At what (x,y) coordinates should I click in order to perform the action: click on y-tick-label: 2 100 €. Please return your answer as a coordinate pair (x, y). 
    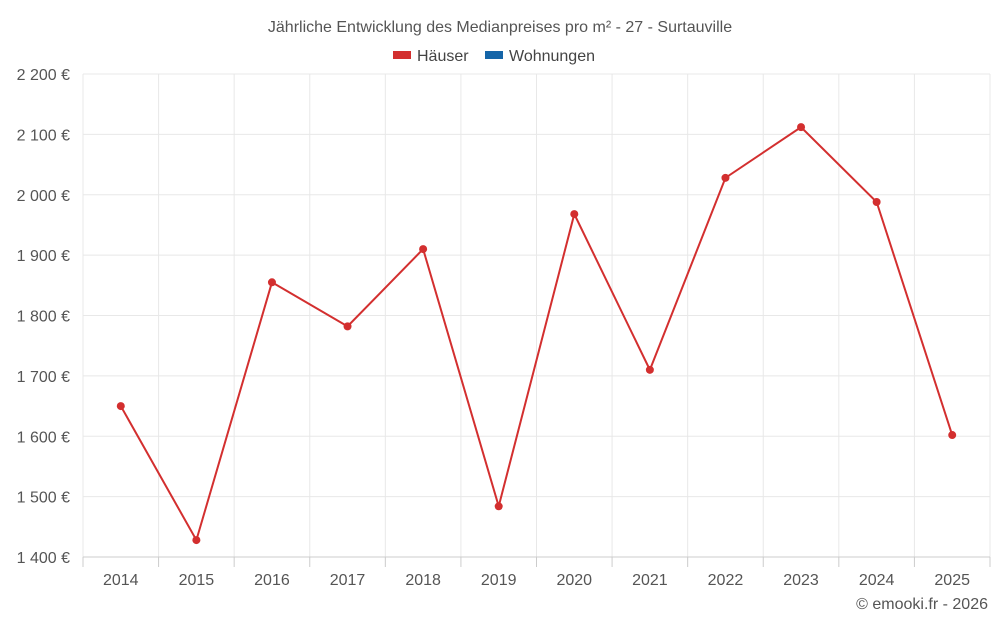
    Looking at the image, I should click on (43, 135).